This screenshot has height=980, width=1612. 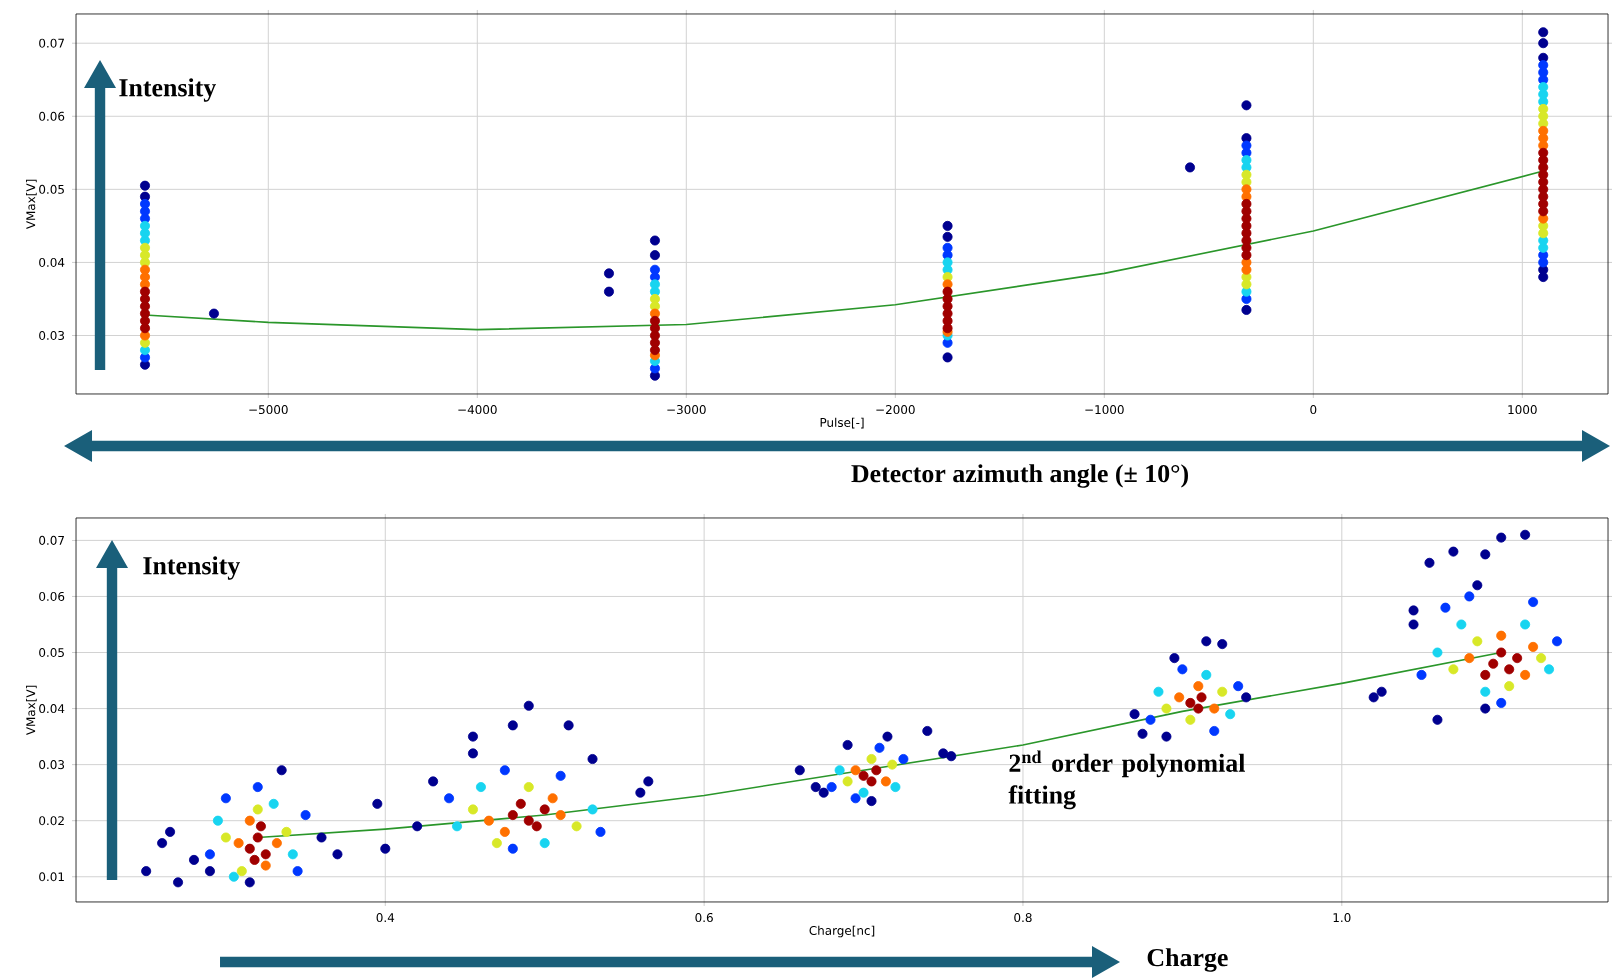 I want to click on annotation: 2$^{nd}$ order polynomial fitting, so click(x=1126, y=780).